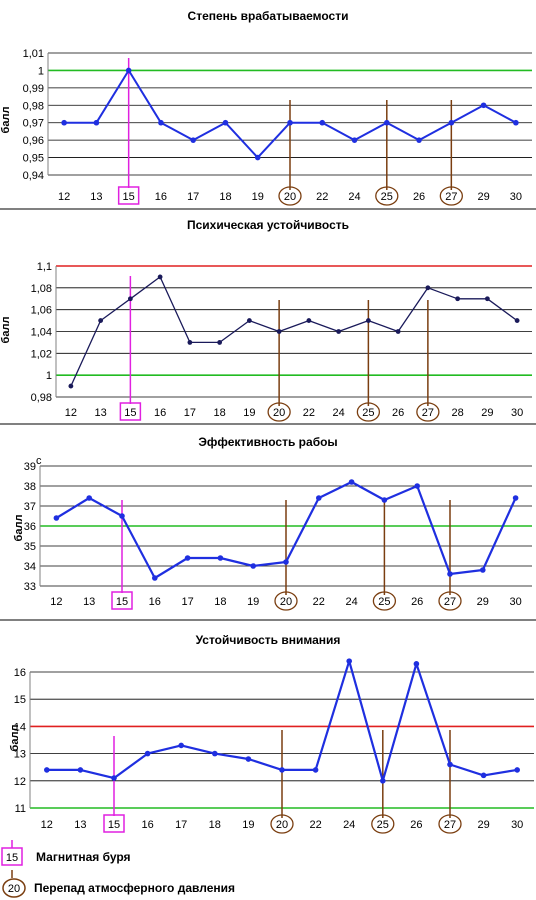  Describe the element at coordinates (30, 567) in the screenshot. I see `y-tick-label: 34` at that location.